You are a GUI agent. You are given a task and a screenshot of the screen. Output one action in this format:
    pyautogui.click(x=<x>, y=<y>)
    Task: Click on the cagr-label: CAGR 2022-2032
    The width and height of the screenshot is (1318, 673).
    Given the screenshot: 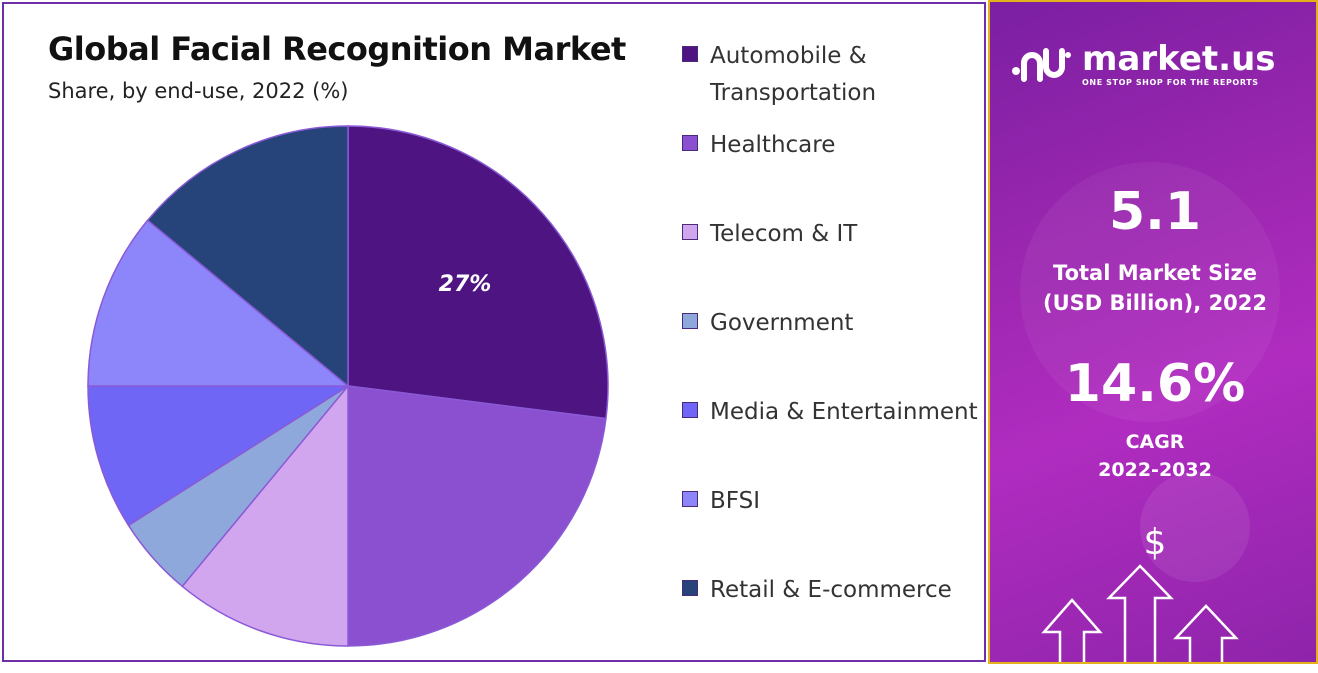 What is the action you would take?
    pyautogui.click(x=1153, y=456)
    